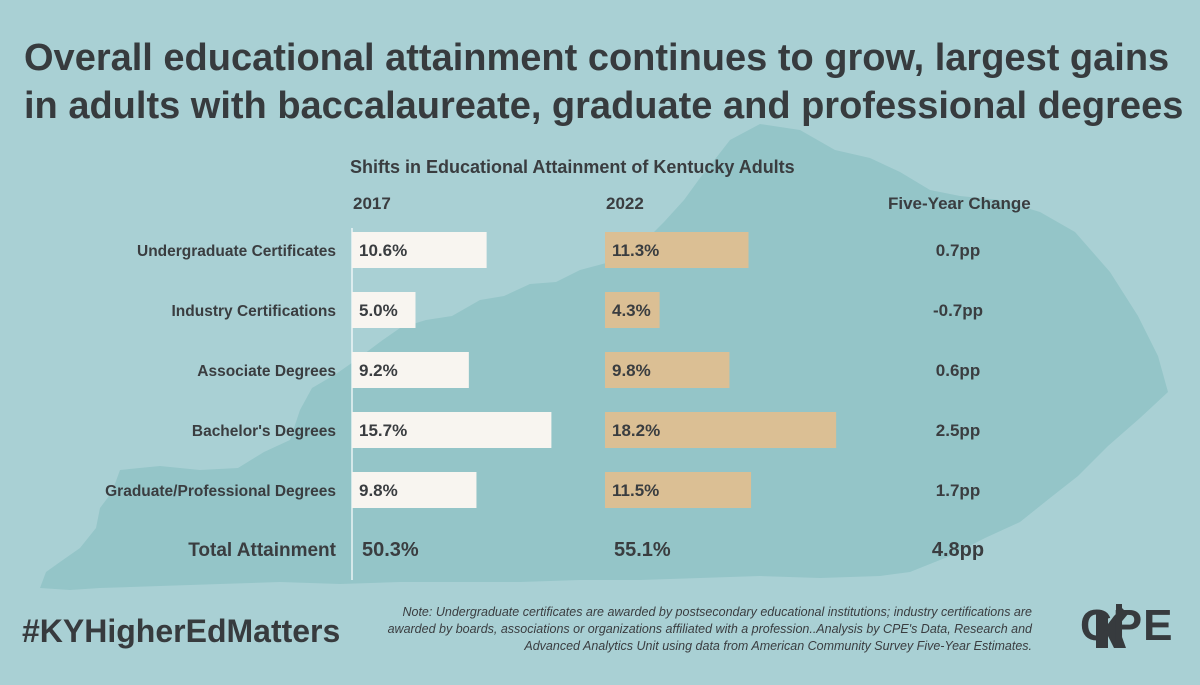 The height and width of the screenshot is (685, 1200). Describe the element at coordinates (236, 251) in the screenshot. I see `category-label-undergraduate-certificates: Undergraduate Certificates` at that location.